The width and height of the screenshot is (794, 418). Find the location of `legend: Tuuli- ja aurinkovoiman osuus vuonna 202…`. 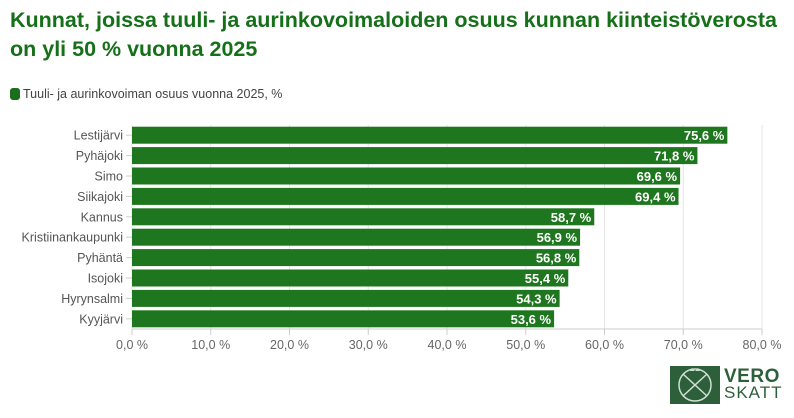

legend: Tuuli- ja aurinkovoiman osuus vuonna 202… is located at coordinates (146, 94).